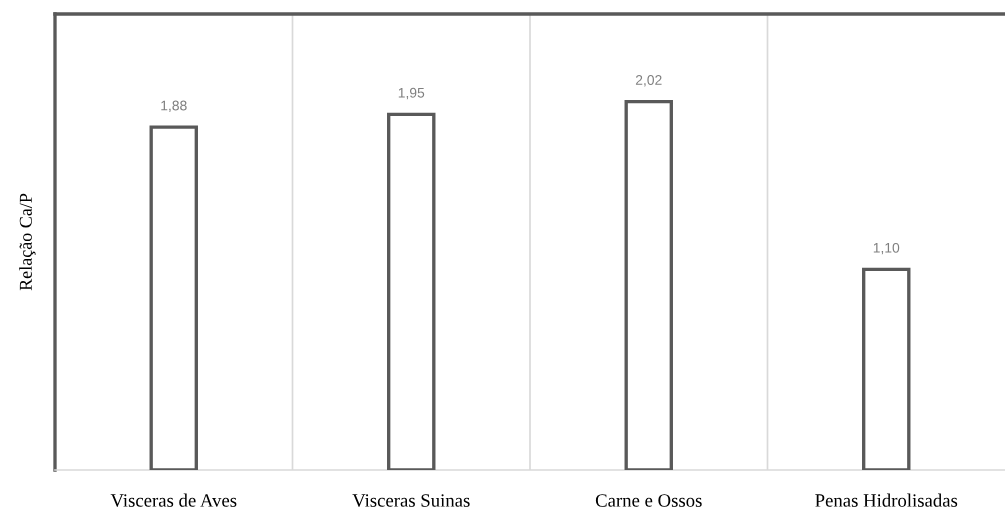  I want to click on x-tick-label: Visceras Suinas, so click(411, 500).